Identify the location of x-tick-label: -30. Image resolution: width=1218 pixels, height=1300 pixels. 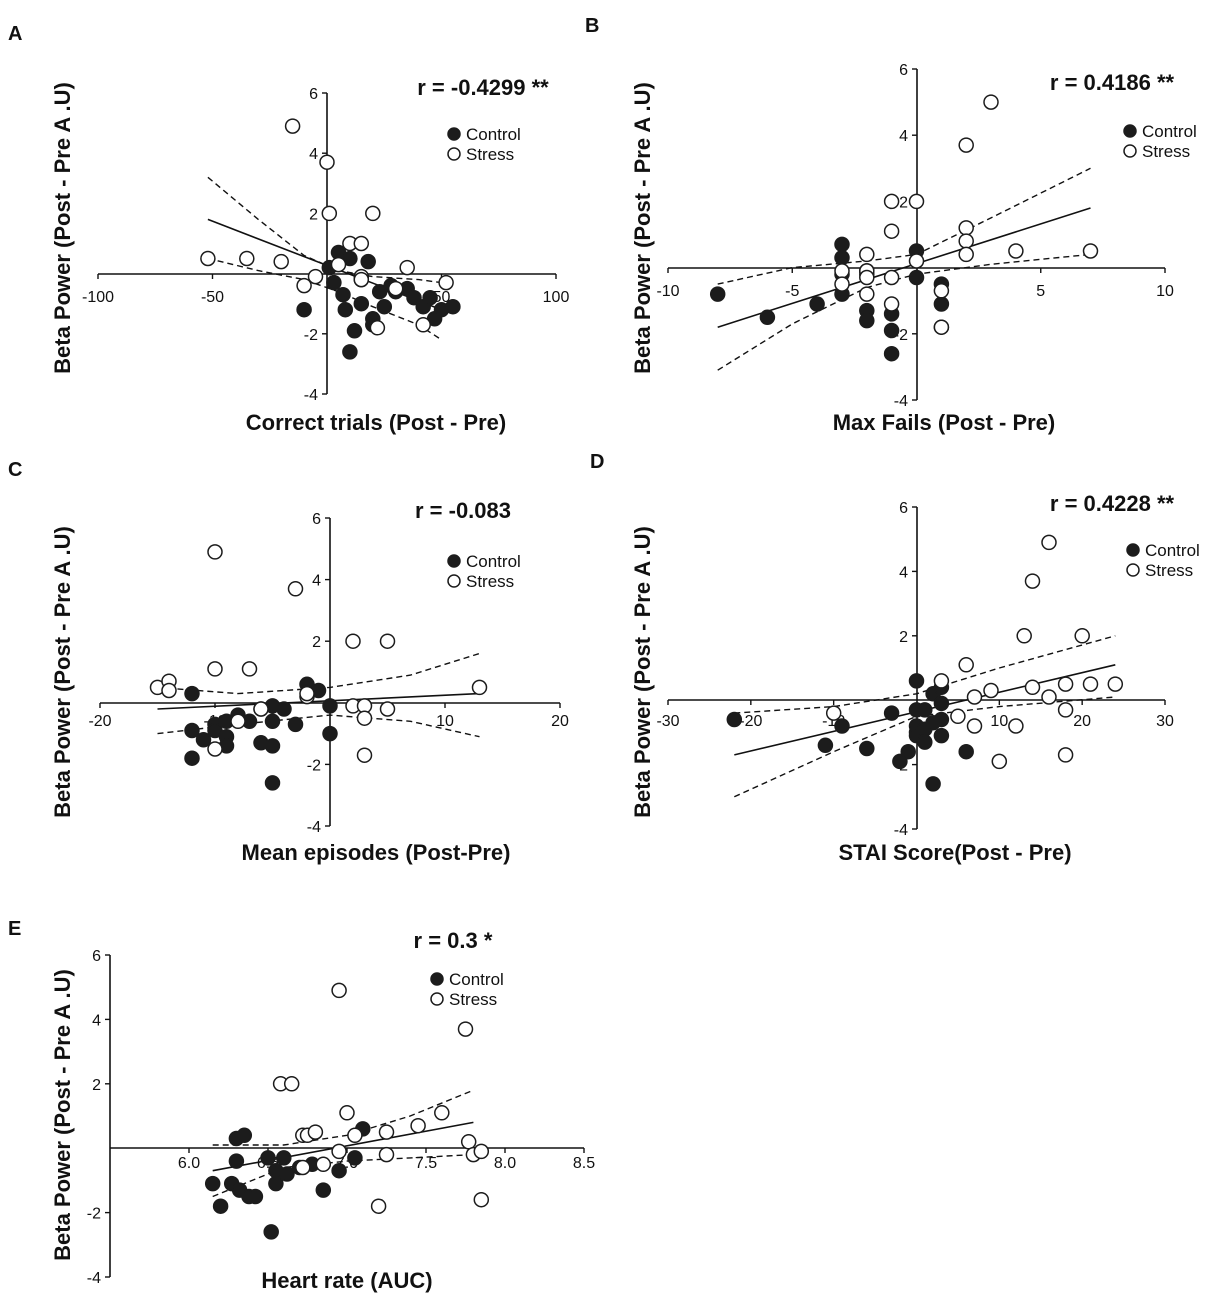
(667, 721).